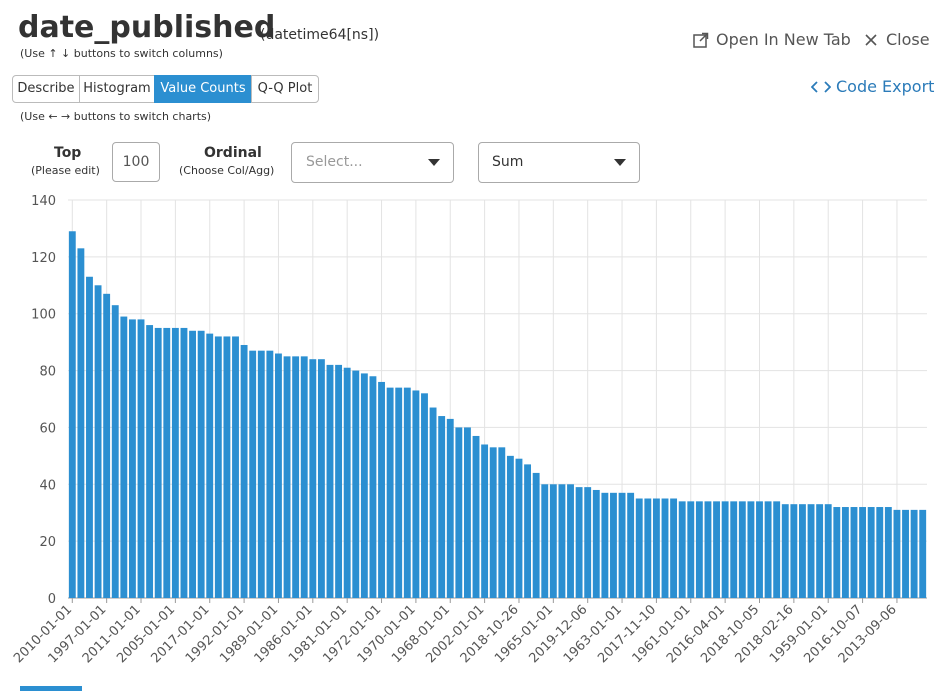  Describe the element at coordinates (136, 162) in the screenshot. I see `top-input: 100` at that location.